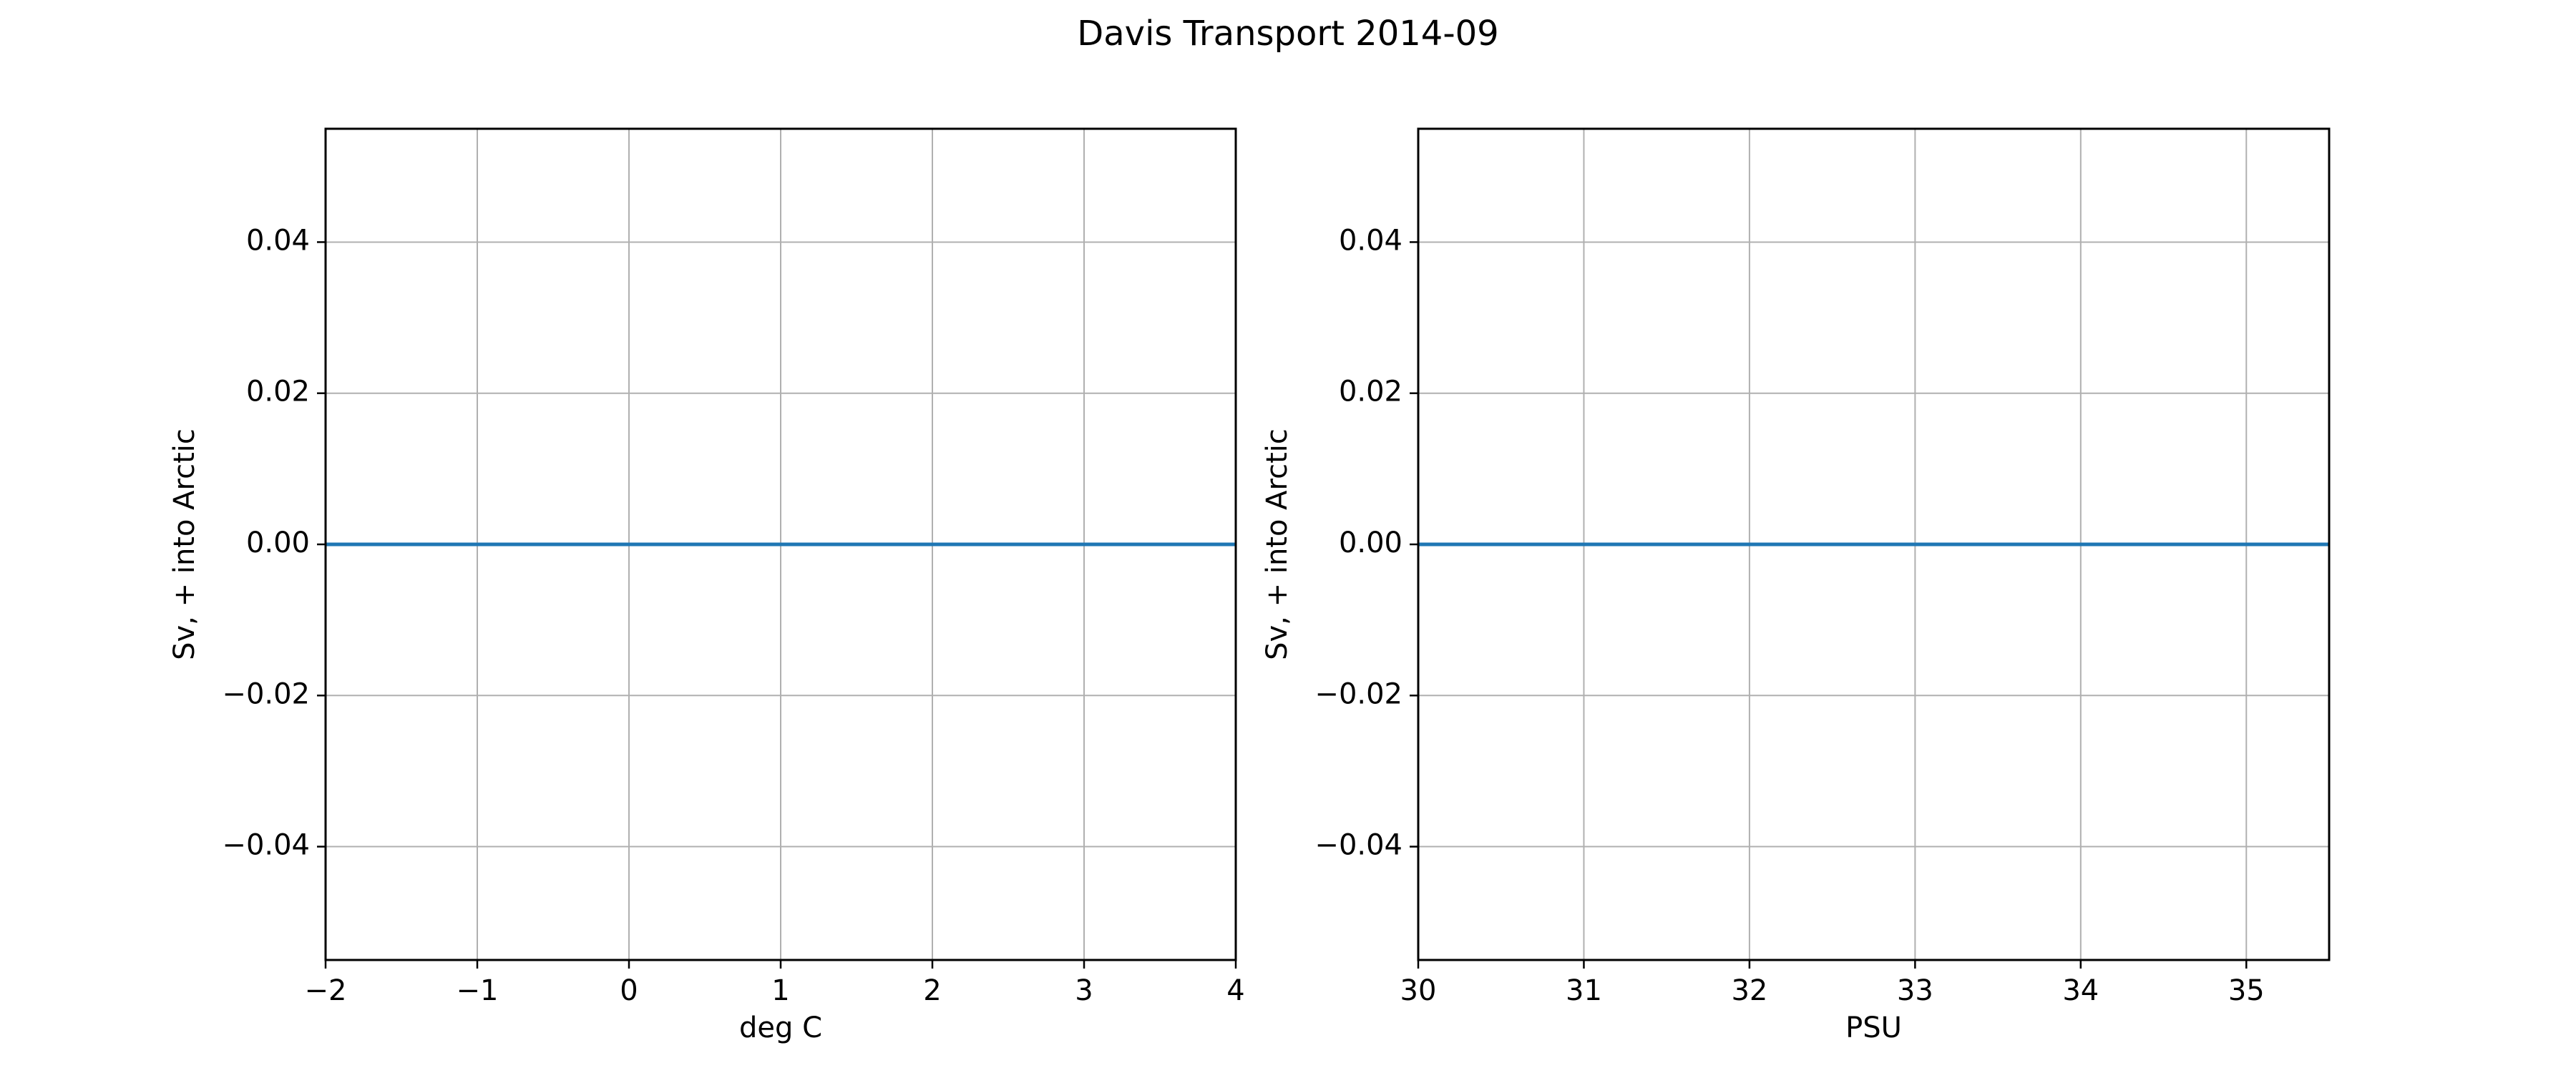  What do you see at coordinates (1418, 990) in the screenshot?
I see `salinity-xtick-label: 30` at bounding box center [1418, 990].